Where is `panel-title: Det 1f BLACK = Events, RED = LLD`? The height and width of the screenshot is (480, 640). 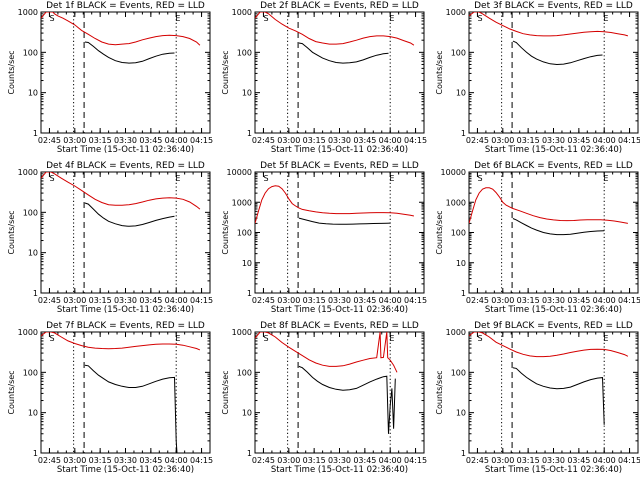
panel-title: Det 1f BLACK = Events, RED = LLD is located at coordinates (125, 6).